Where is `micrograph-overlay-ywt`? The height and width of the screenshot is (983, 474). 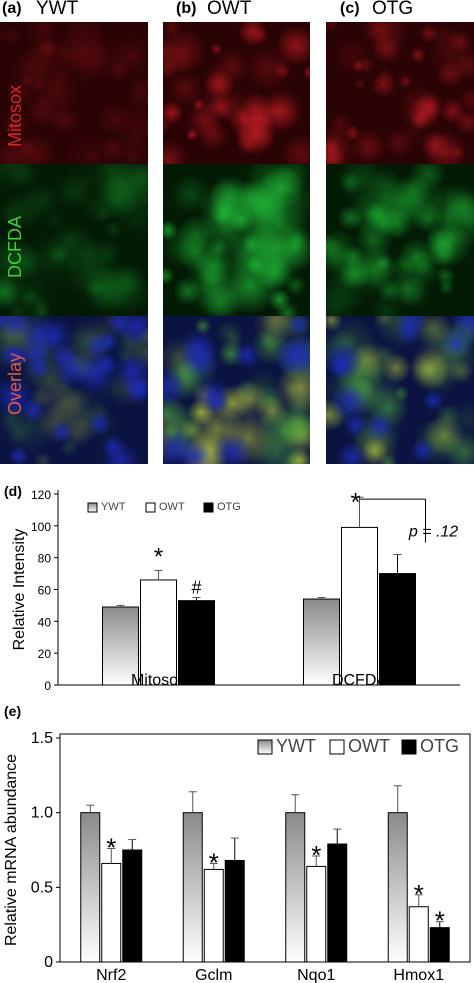 micrograph-overlay-ywt is located at coordinates (74, 390).